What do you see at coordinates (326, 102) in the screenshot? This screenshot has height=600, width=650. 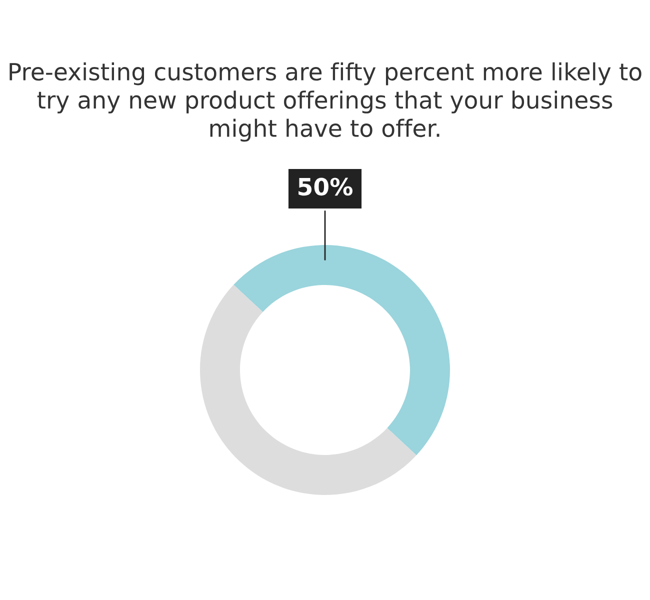 I see `chart-title: Pre-existing customers are fifty percent more likely to try any new product offerings that your business might have to offer.` at bounding box center [326, 102].